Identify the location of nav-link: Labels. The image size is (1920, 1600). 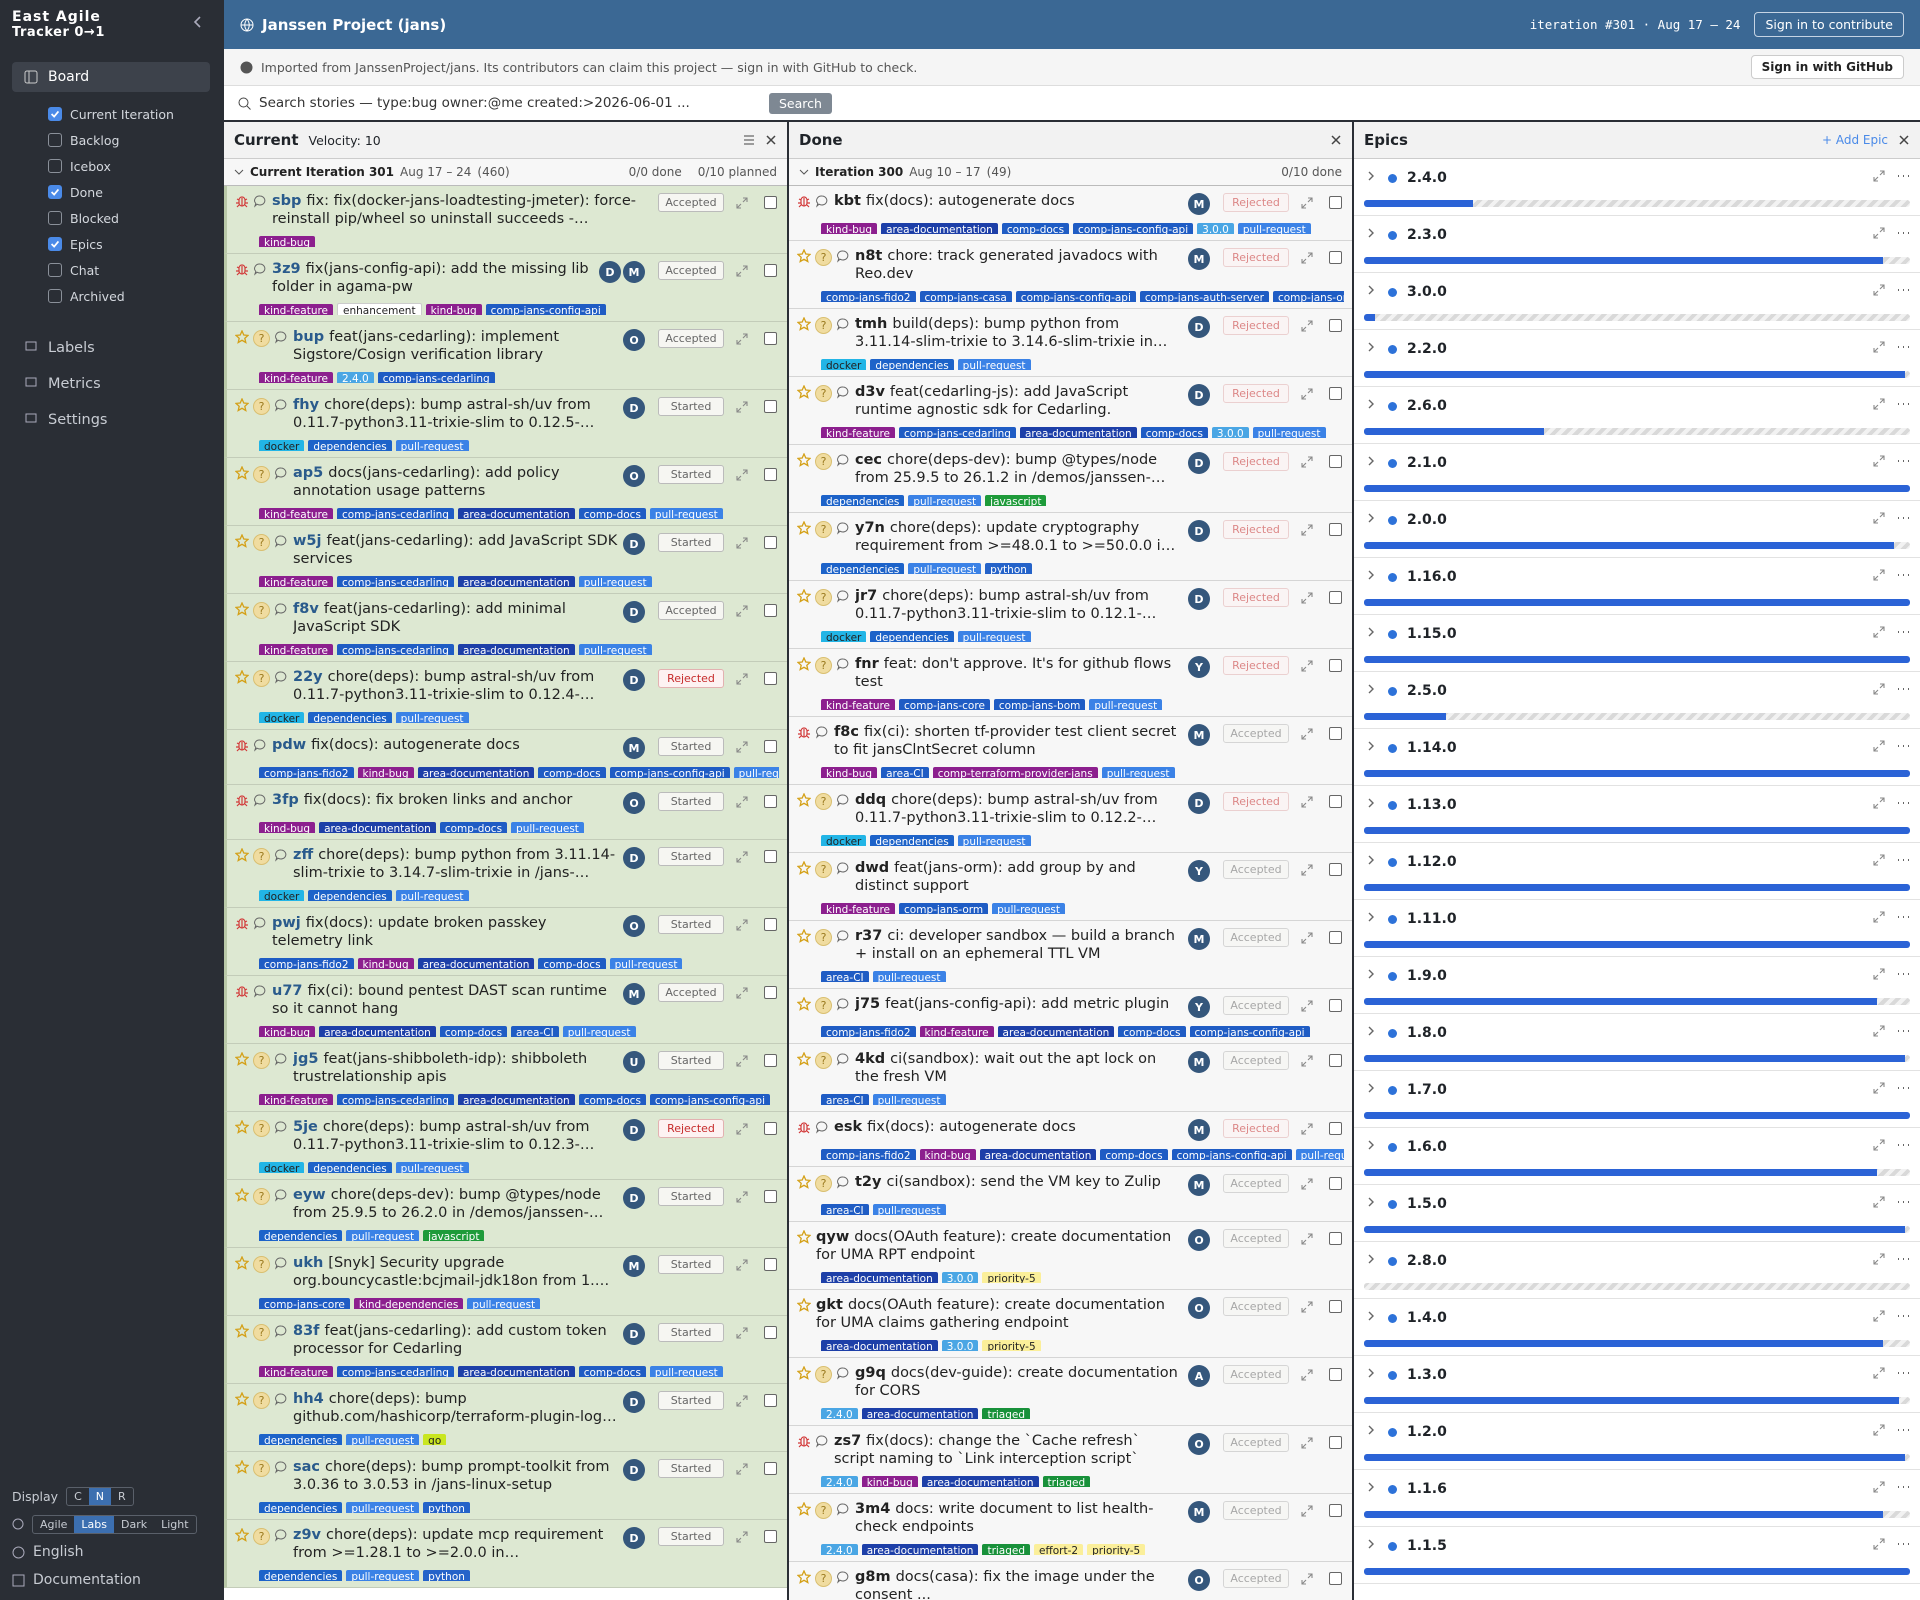
(65, 348).